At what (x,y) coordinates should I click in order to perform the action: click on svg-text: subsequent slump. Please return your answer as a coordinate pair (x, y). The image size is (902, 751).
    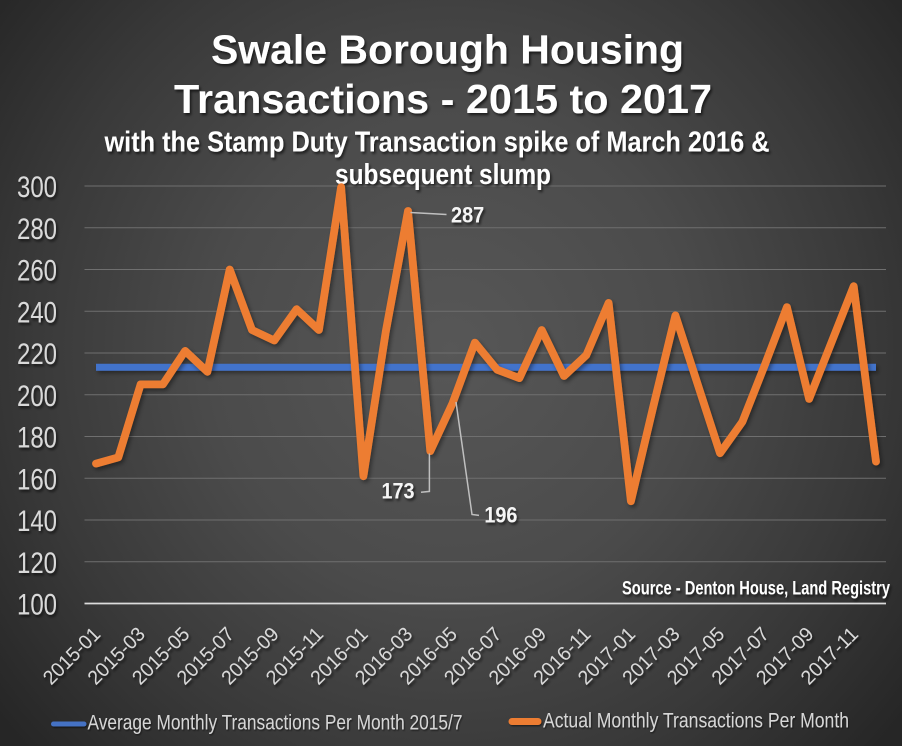
    Looking at the image, I should click on (443, 175).